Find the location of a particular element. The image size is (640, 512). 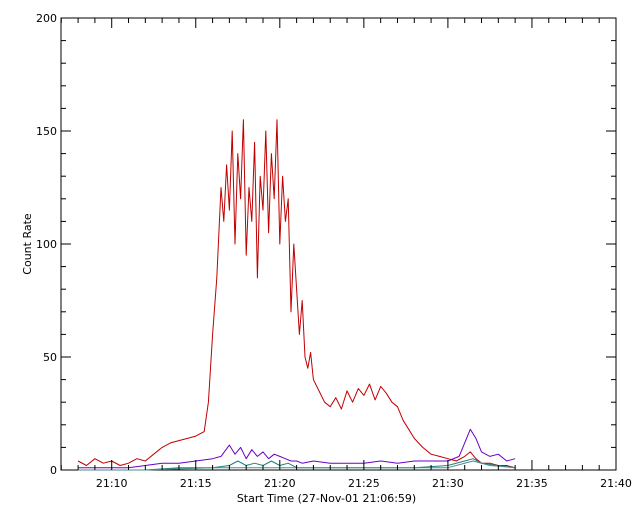

y-tick-label: 0 is located at coordinates (53, 470).